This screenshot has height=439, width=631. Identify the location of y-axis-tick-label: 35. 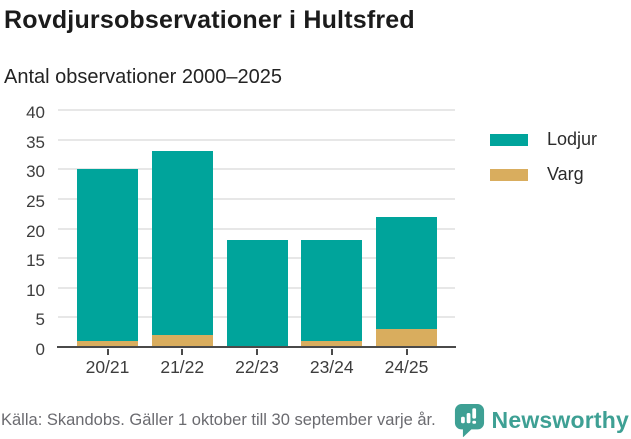
(35, 142).